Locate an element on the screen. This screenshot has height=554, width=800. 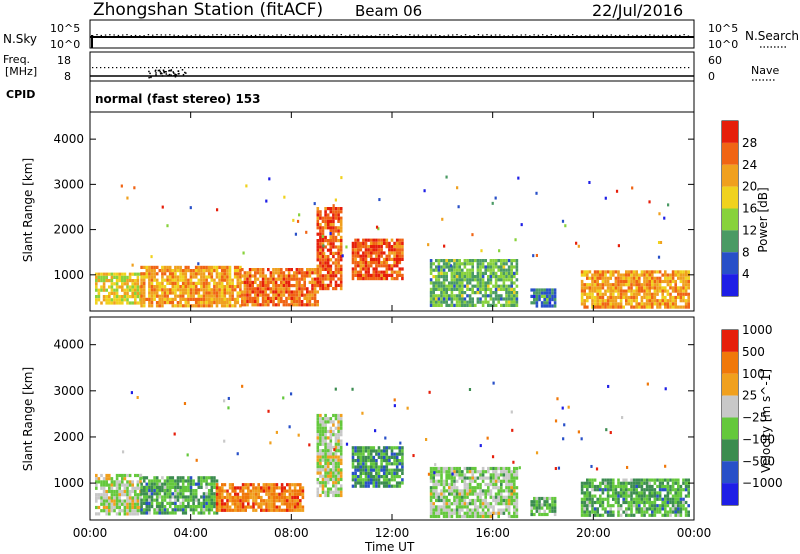
power-colorbar-tick-label: 8 is located at coordinates (746, 252).